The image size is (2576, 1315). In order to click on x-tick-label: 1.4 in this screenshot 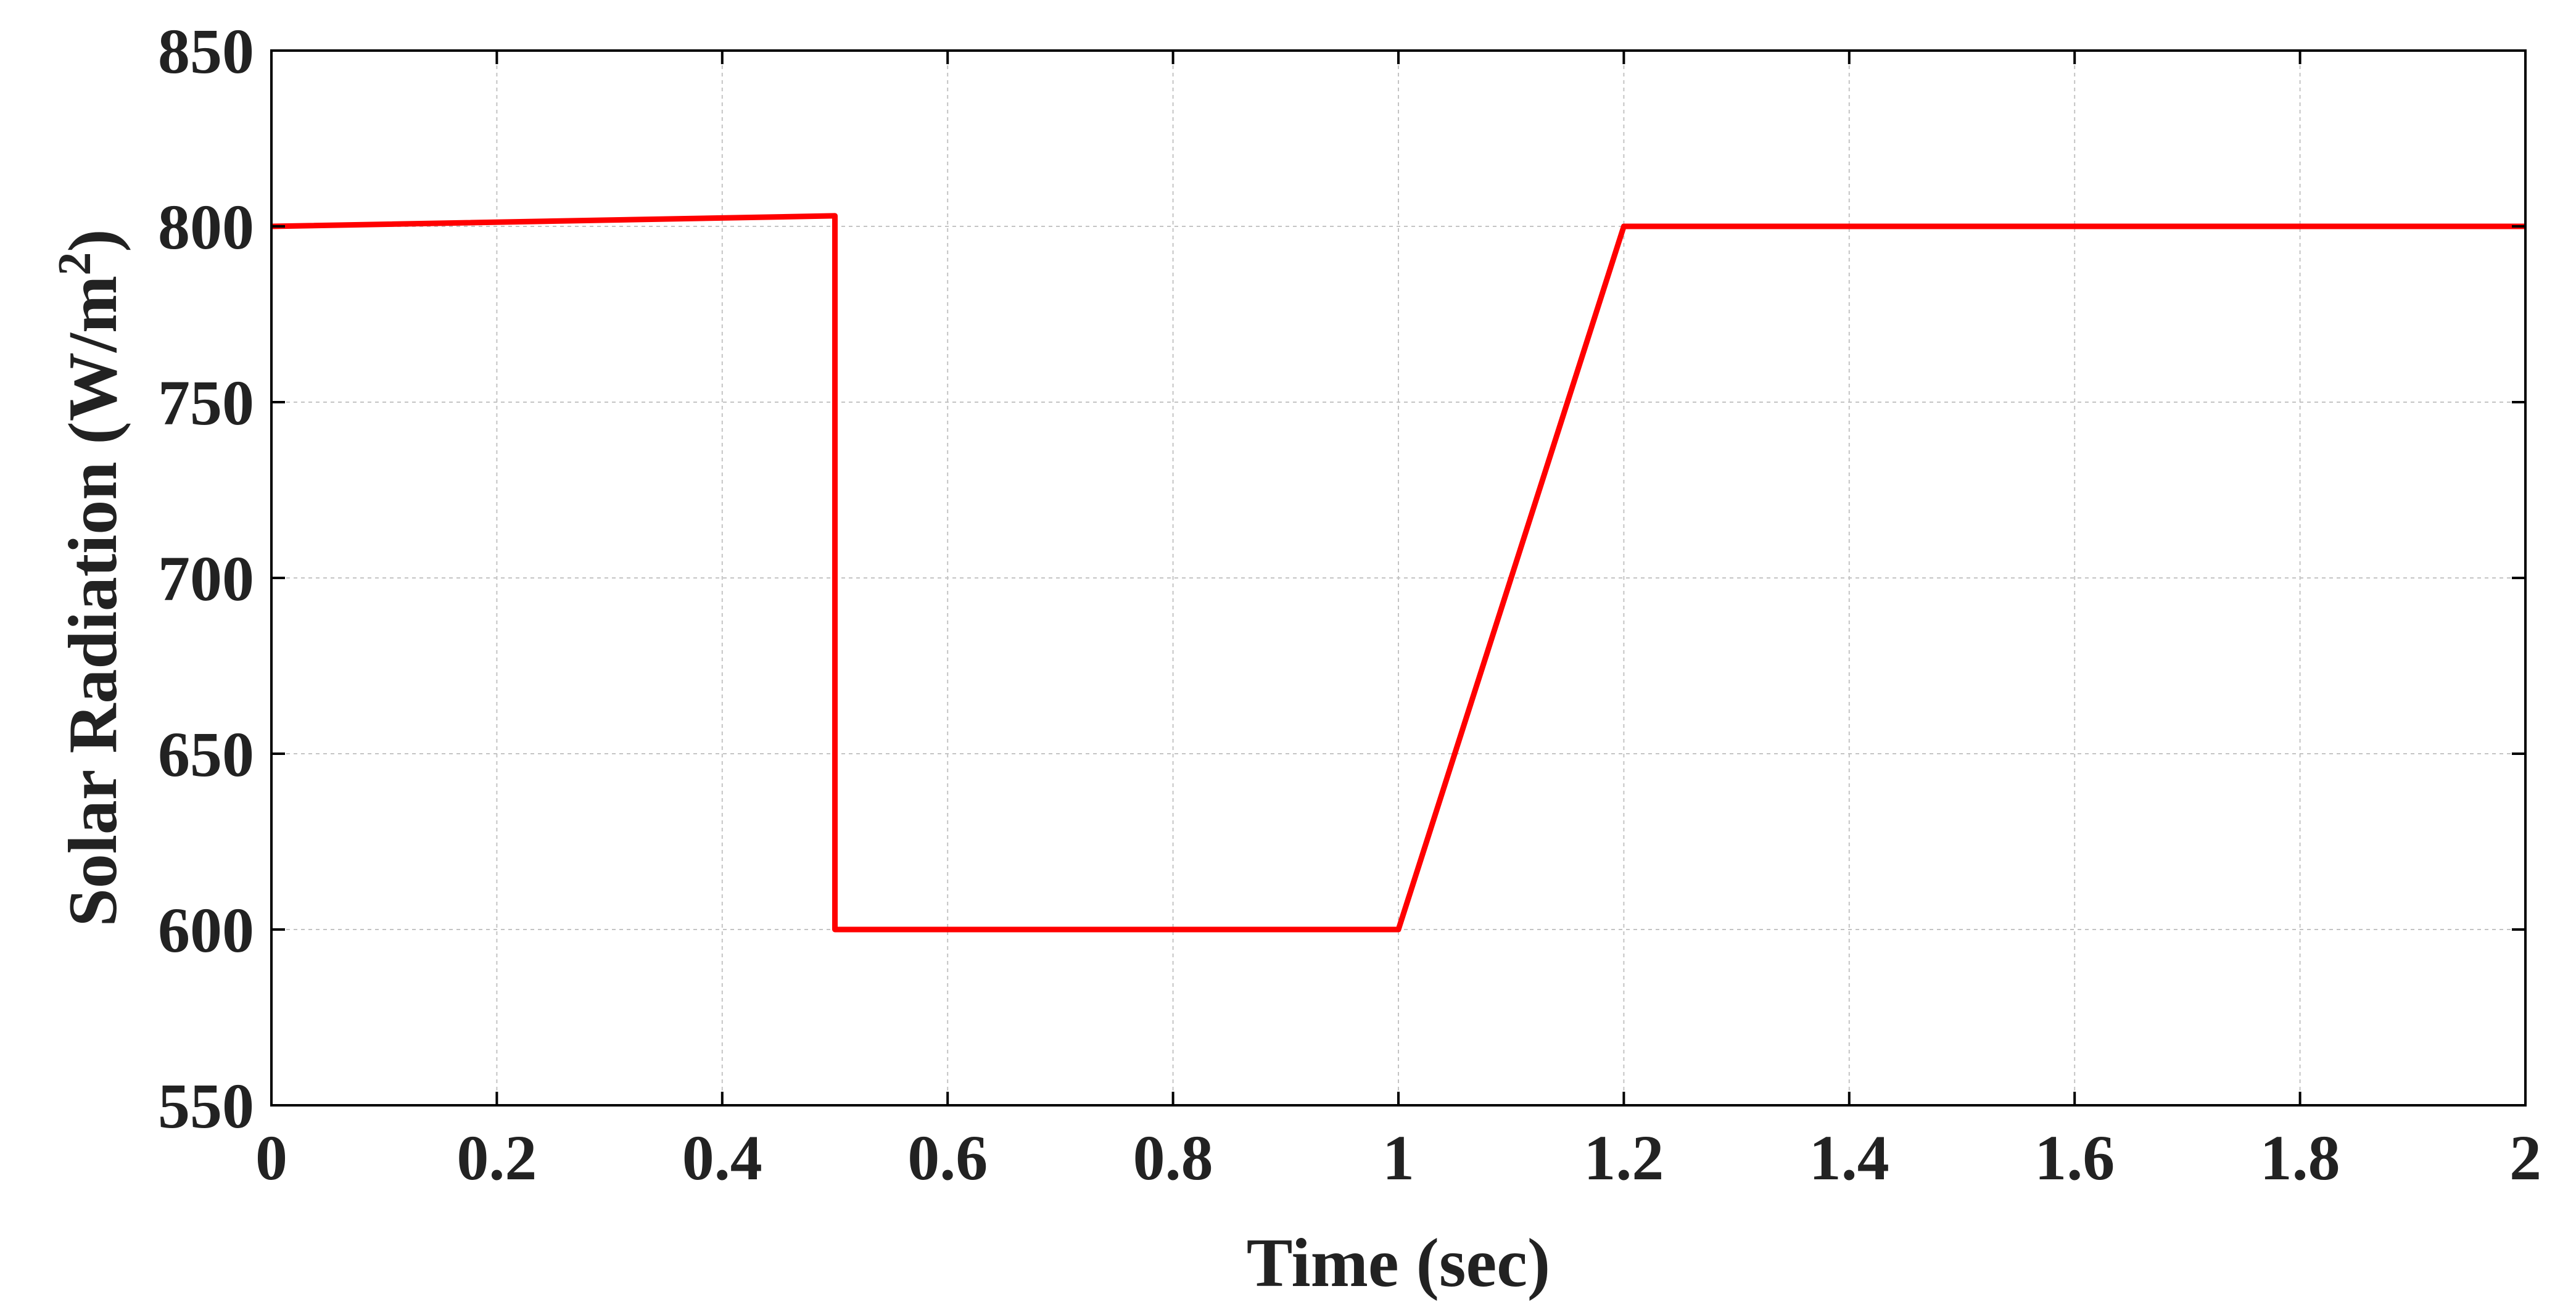, I will do `click(1849, 1158)`.